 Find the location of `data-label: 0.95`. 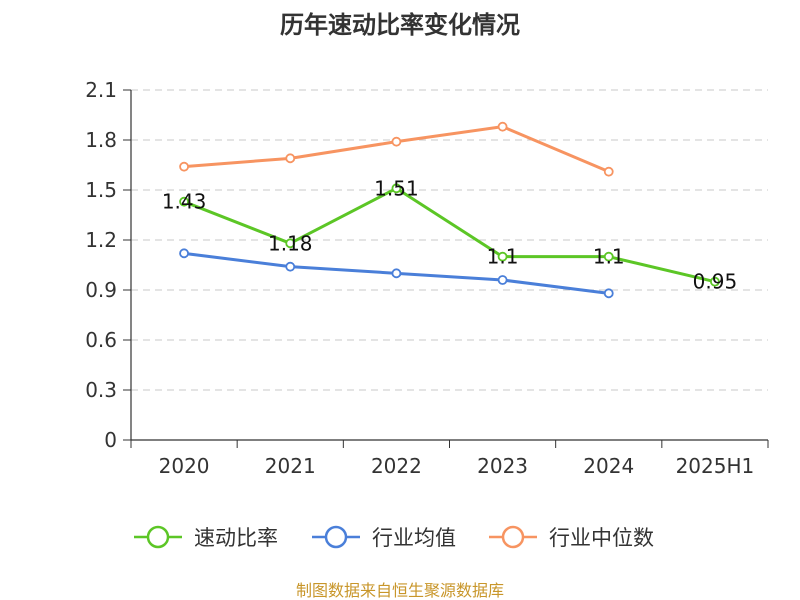

data-label: 0.95 is located at coordinates (715, 282).